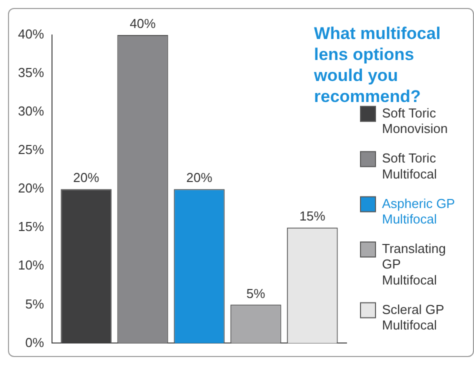 The width and height of the screenshot is (474, 365). I want to click on y-tick-label: 40%, so click(31, 34).